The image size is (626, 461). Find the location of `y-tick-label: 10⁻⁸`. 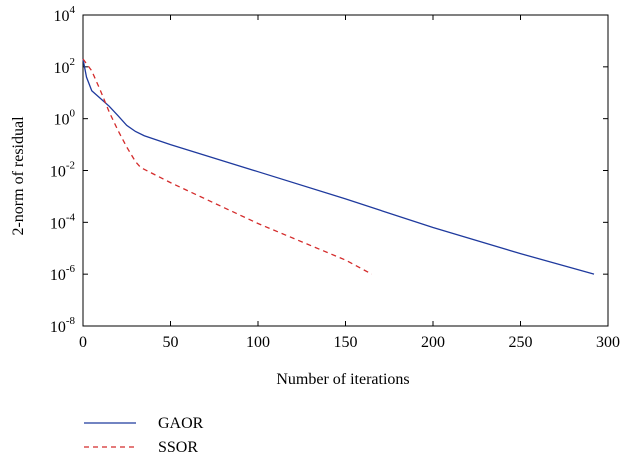

y-tick-label: 10⁻⁸ is located at coordinates (63, 325).